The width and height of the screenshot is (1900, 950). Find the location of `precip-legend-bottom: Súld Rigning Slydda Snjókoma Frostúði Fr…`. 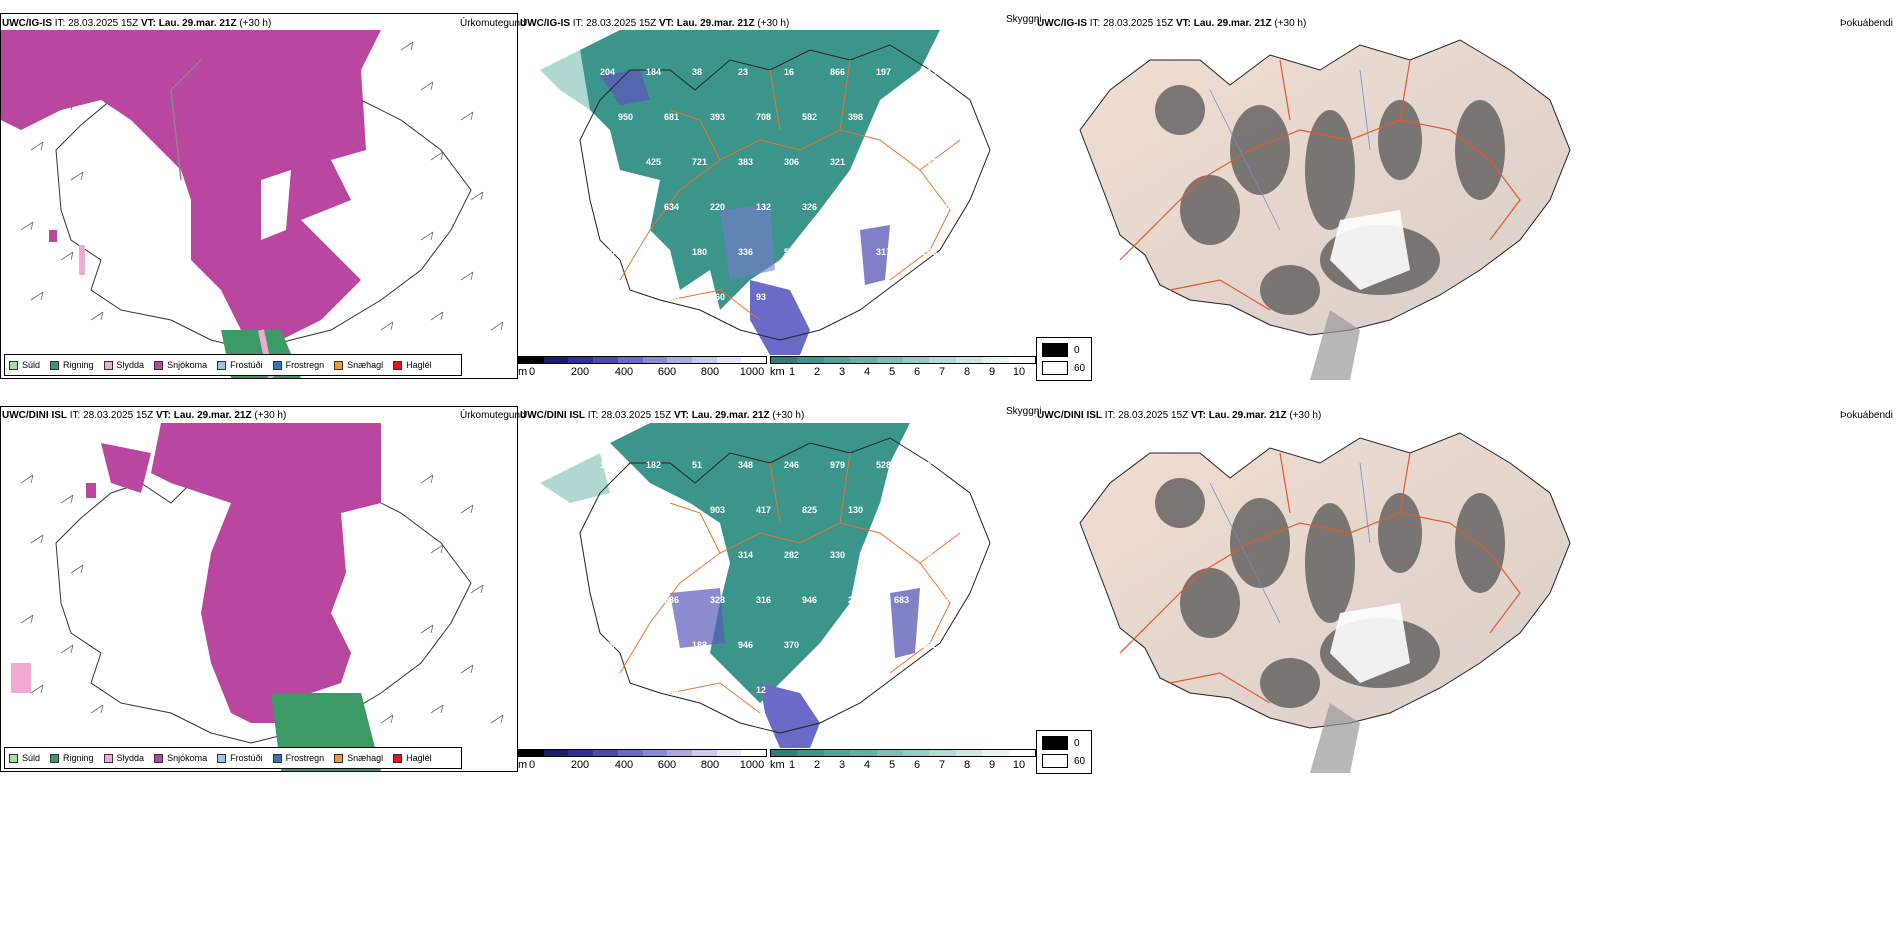

precip-legend-bottom: Súld Rigning Slydda Snjókoma Frostúði Fr… is located at coordinates (233, 758).